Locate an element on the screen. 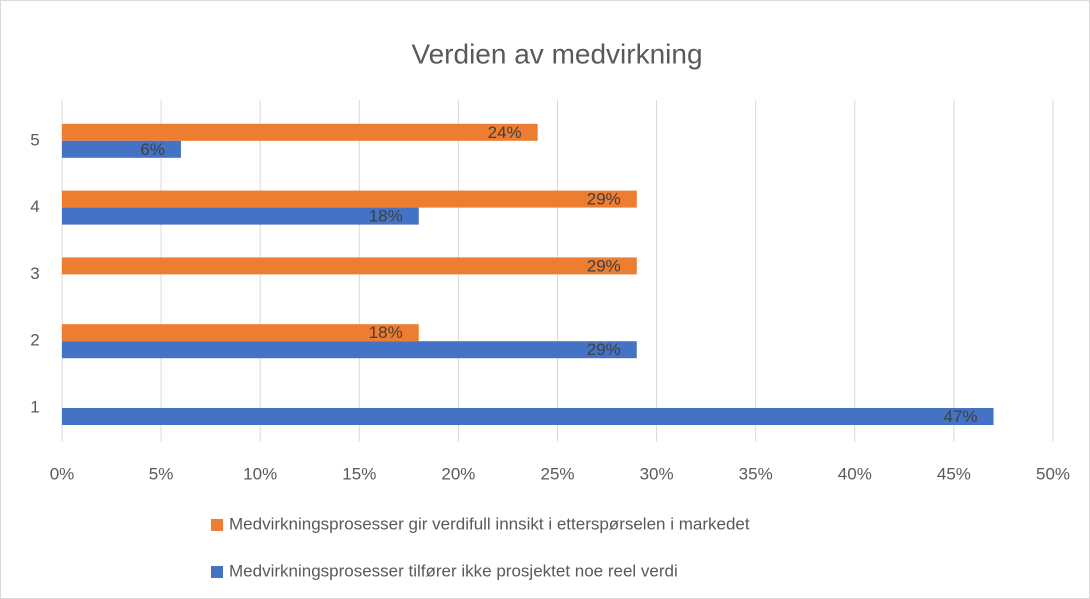  x-tick-label: 45% is located at coordinates (954, 473).